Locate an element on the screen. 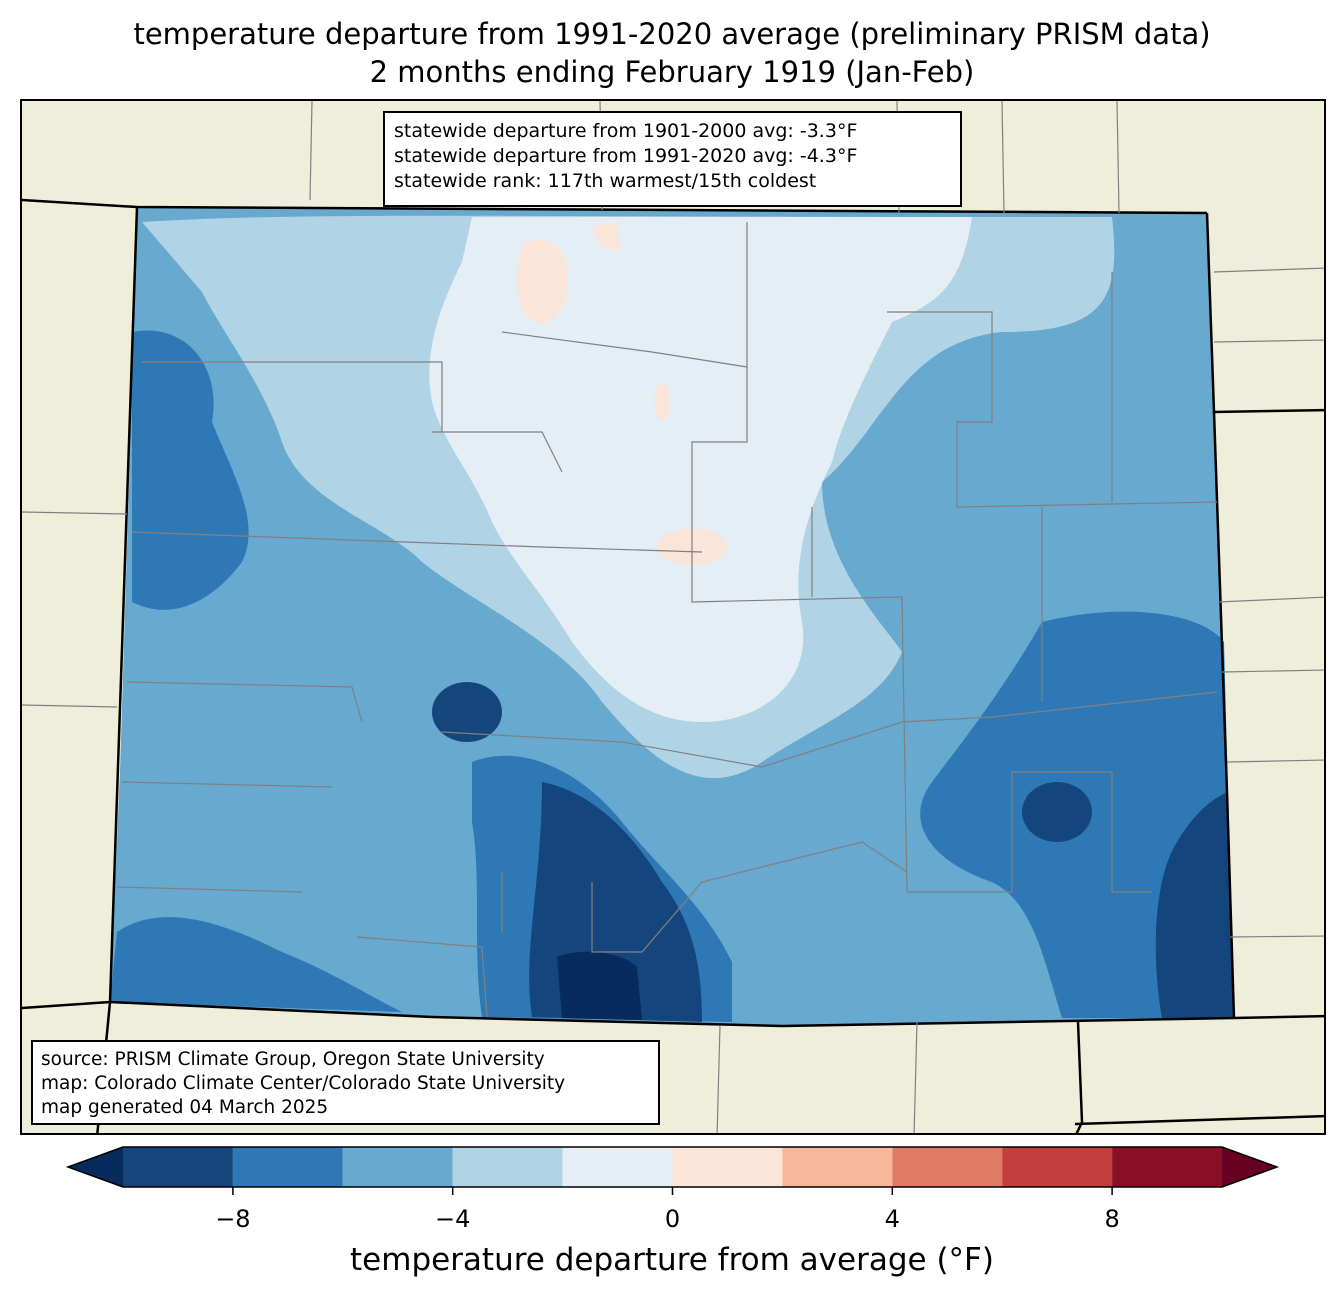  map-title-line-2: 2 months ending February 1919 (Jan-Feb) is located at coordinates (672, 72).